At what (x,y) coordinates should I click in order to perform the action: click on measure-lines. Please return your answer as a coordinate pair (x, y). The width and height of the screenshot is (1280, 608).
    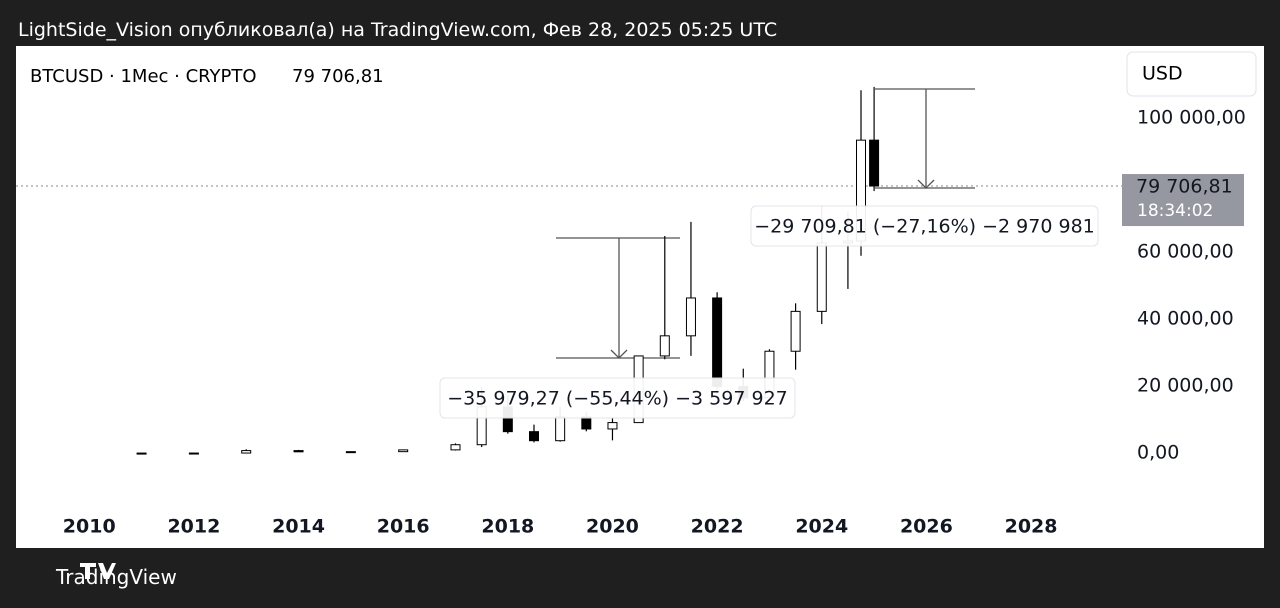
    Looking at the image, I should click on (765, 223).